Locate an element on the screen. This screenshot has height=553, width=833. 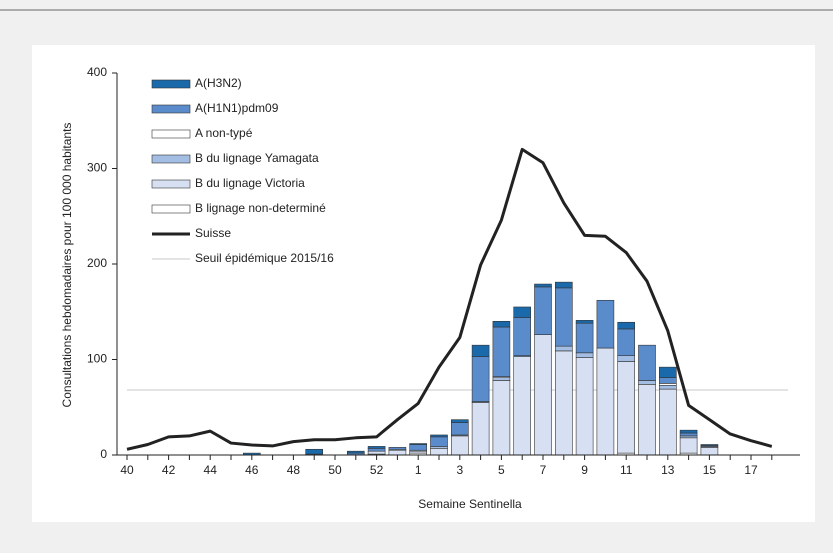
x-tick-label: 13 is located at coordinates (668, 470).